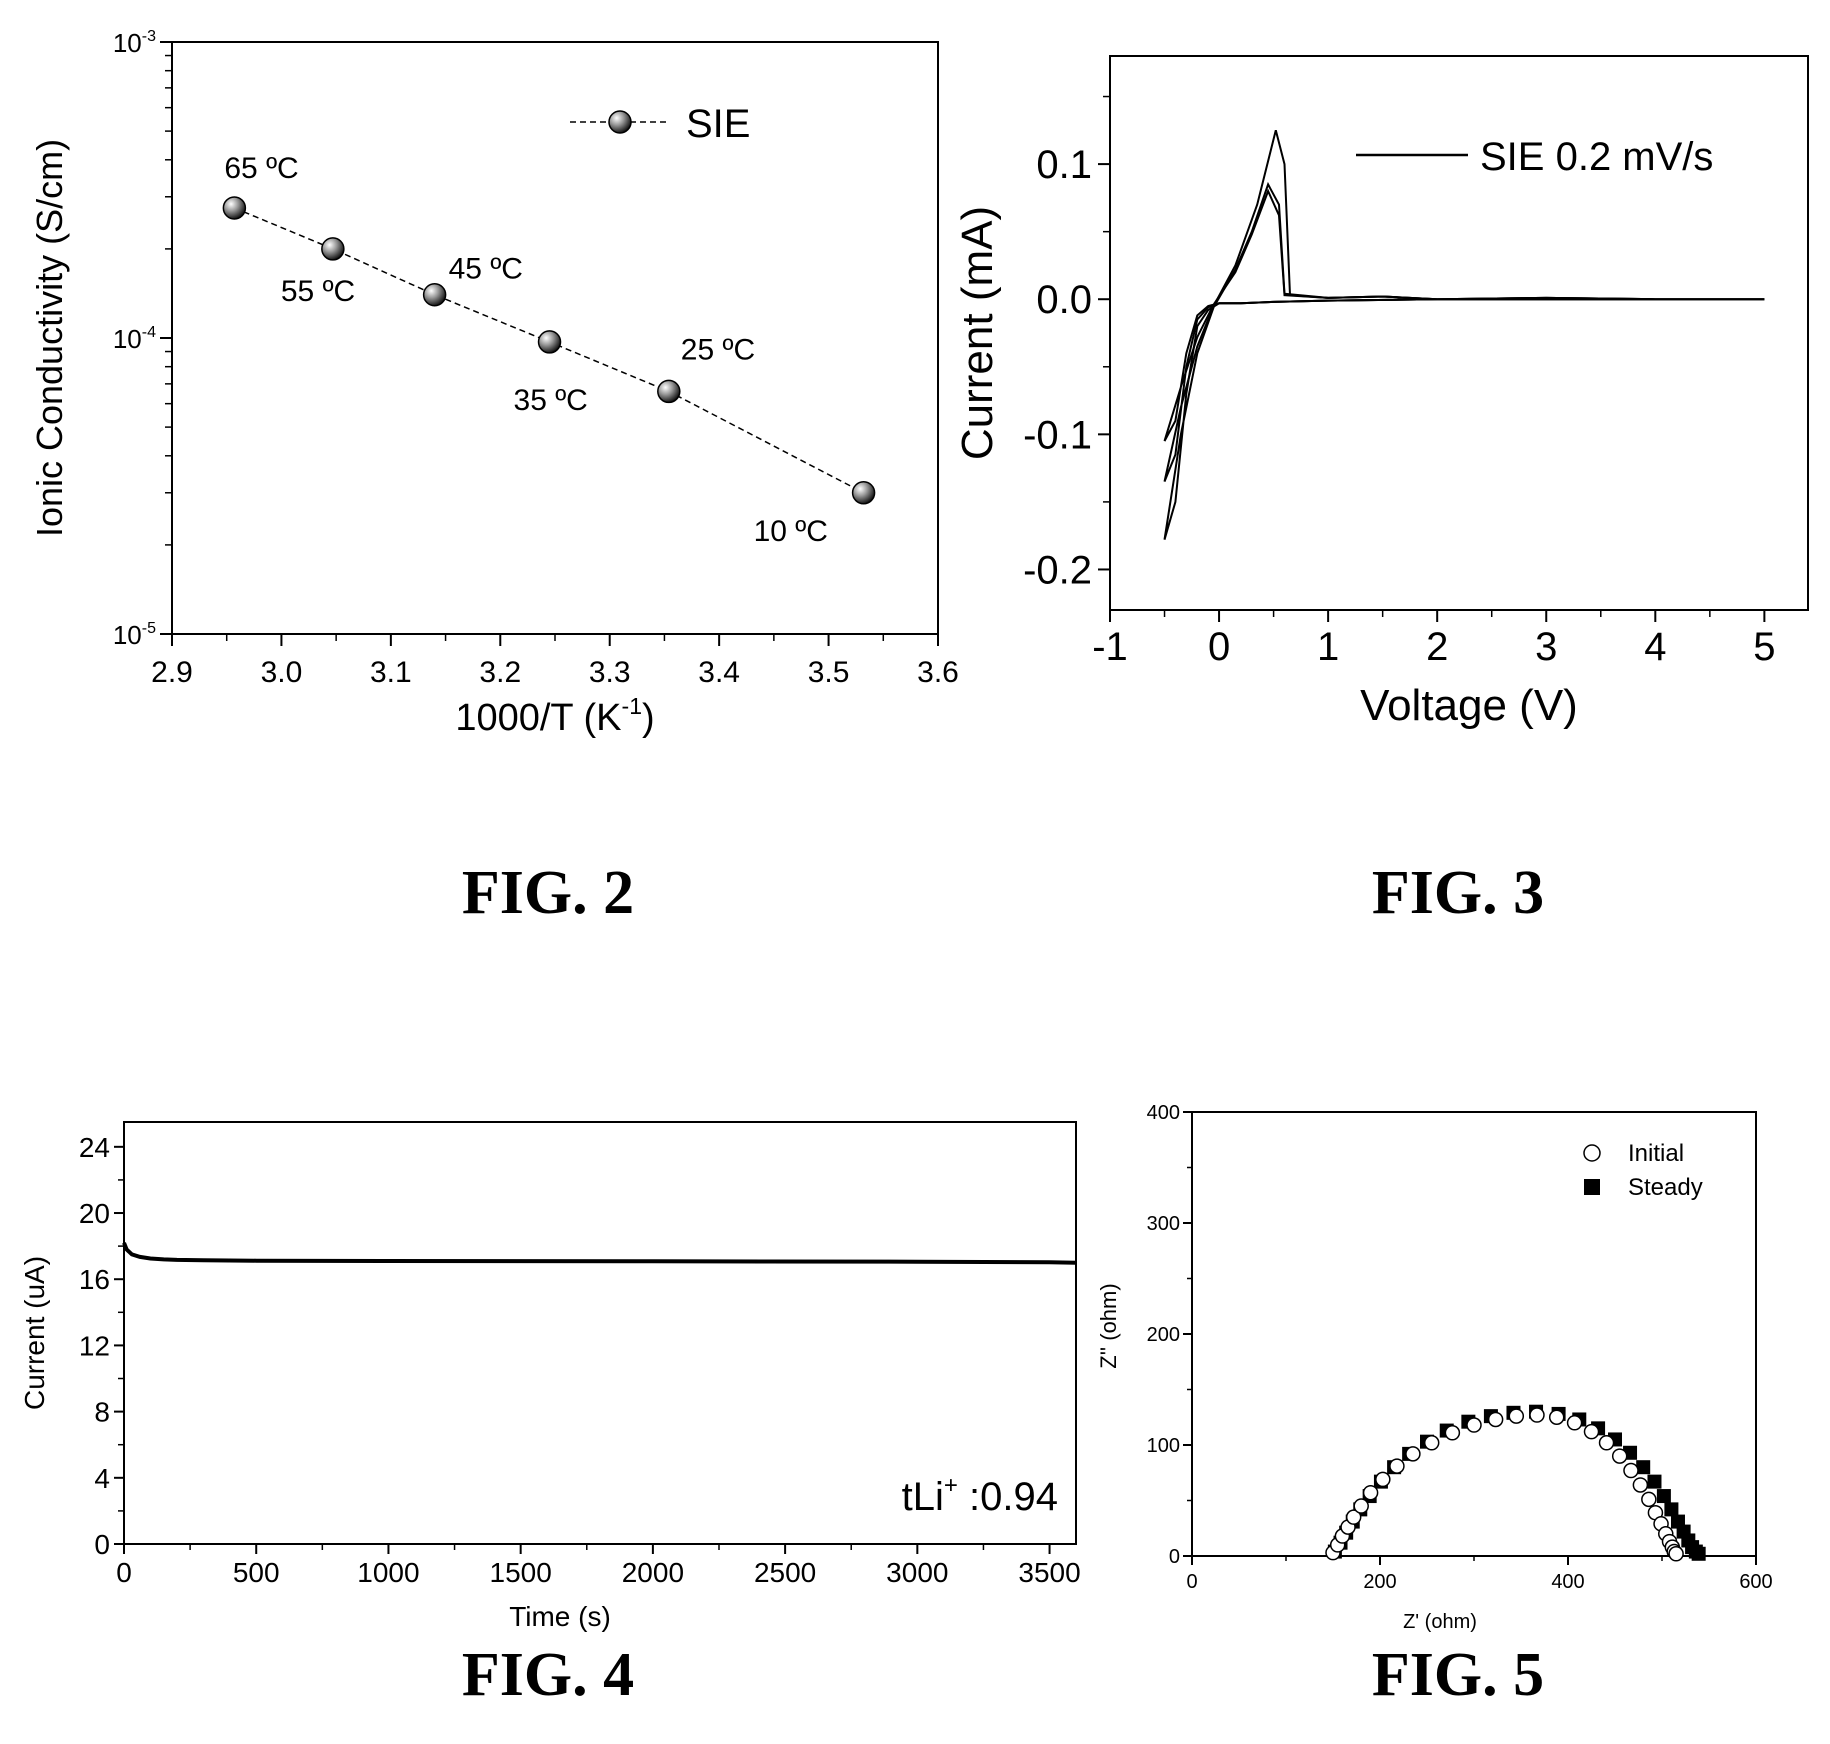 The width and height of the screenshot is (1830, 1744). I want to click on fig4-y-tick-label: 0, so click(102, 1544).